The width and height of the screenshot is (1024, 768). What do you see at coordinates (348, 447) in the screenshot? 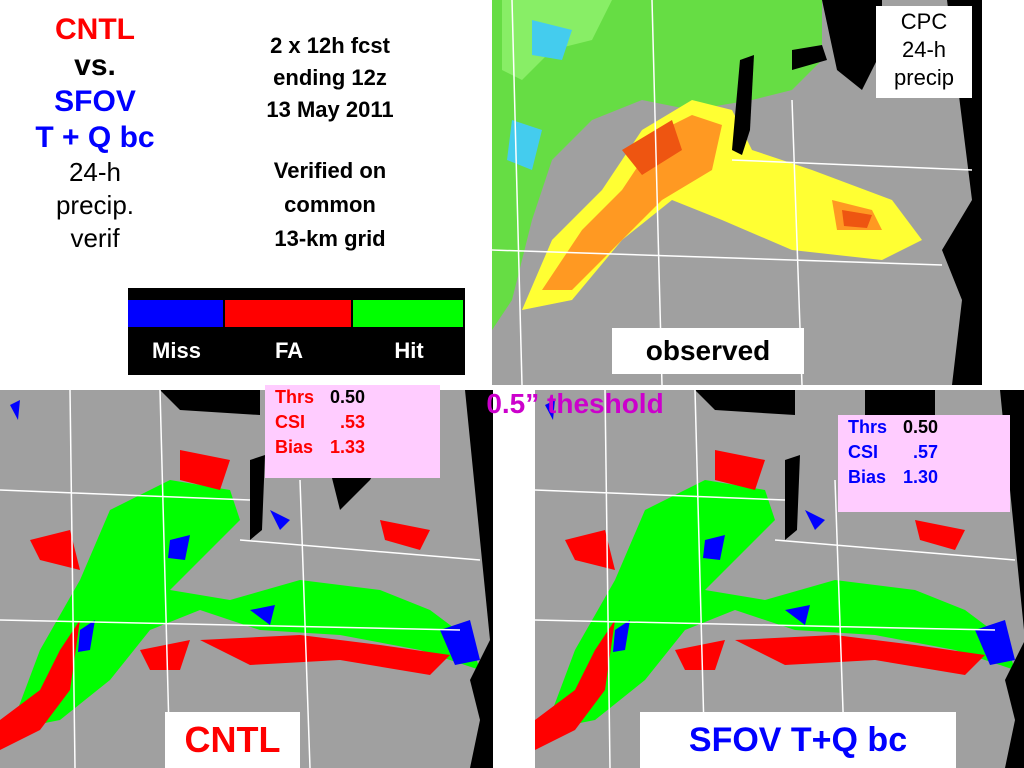
I see `stats-cell: 1.33` at bounding box center [348, 447].